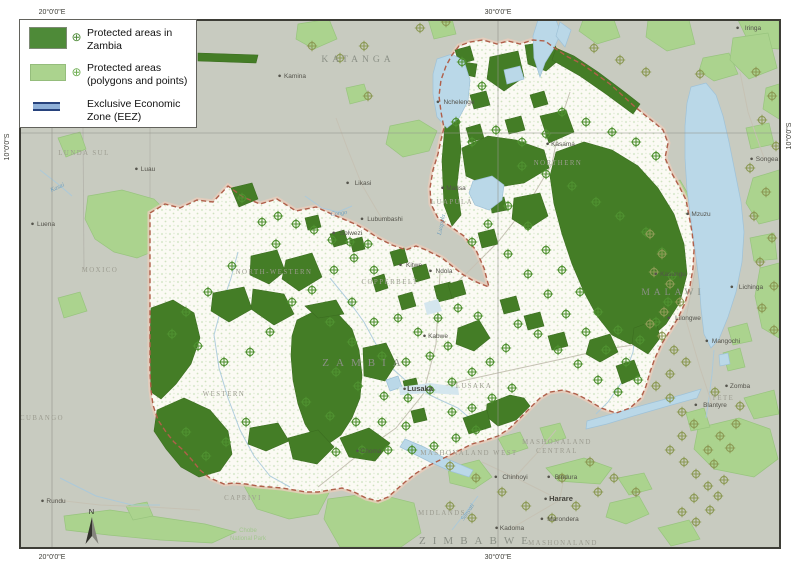  Describe the element at coordinates (723, 398) in the screenshot. I see `svg-text: TETE` at that location.